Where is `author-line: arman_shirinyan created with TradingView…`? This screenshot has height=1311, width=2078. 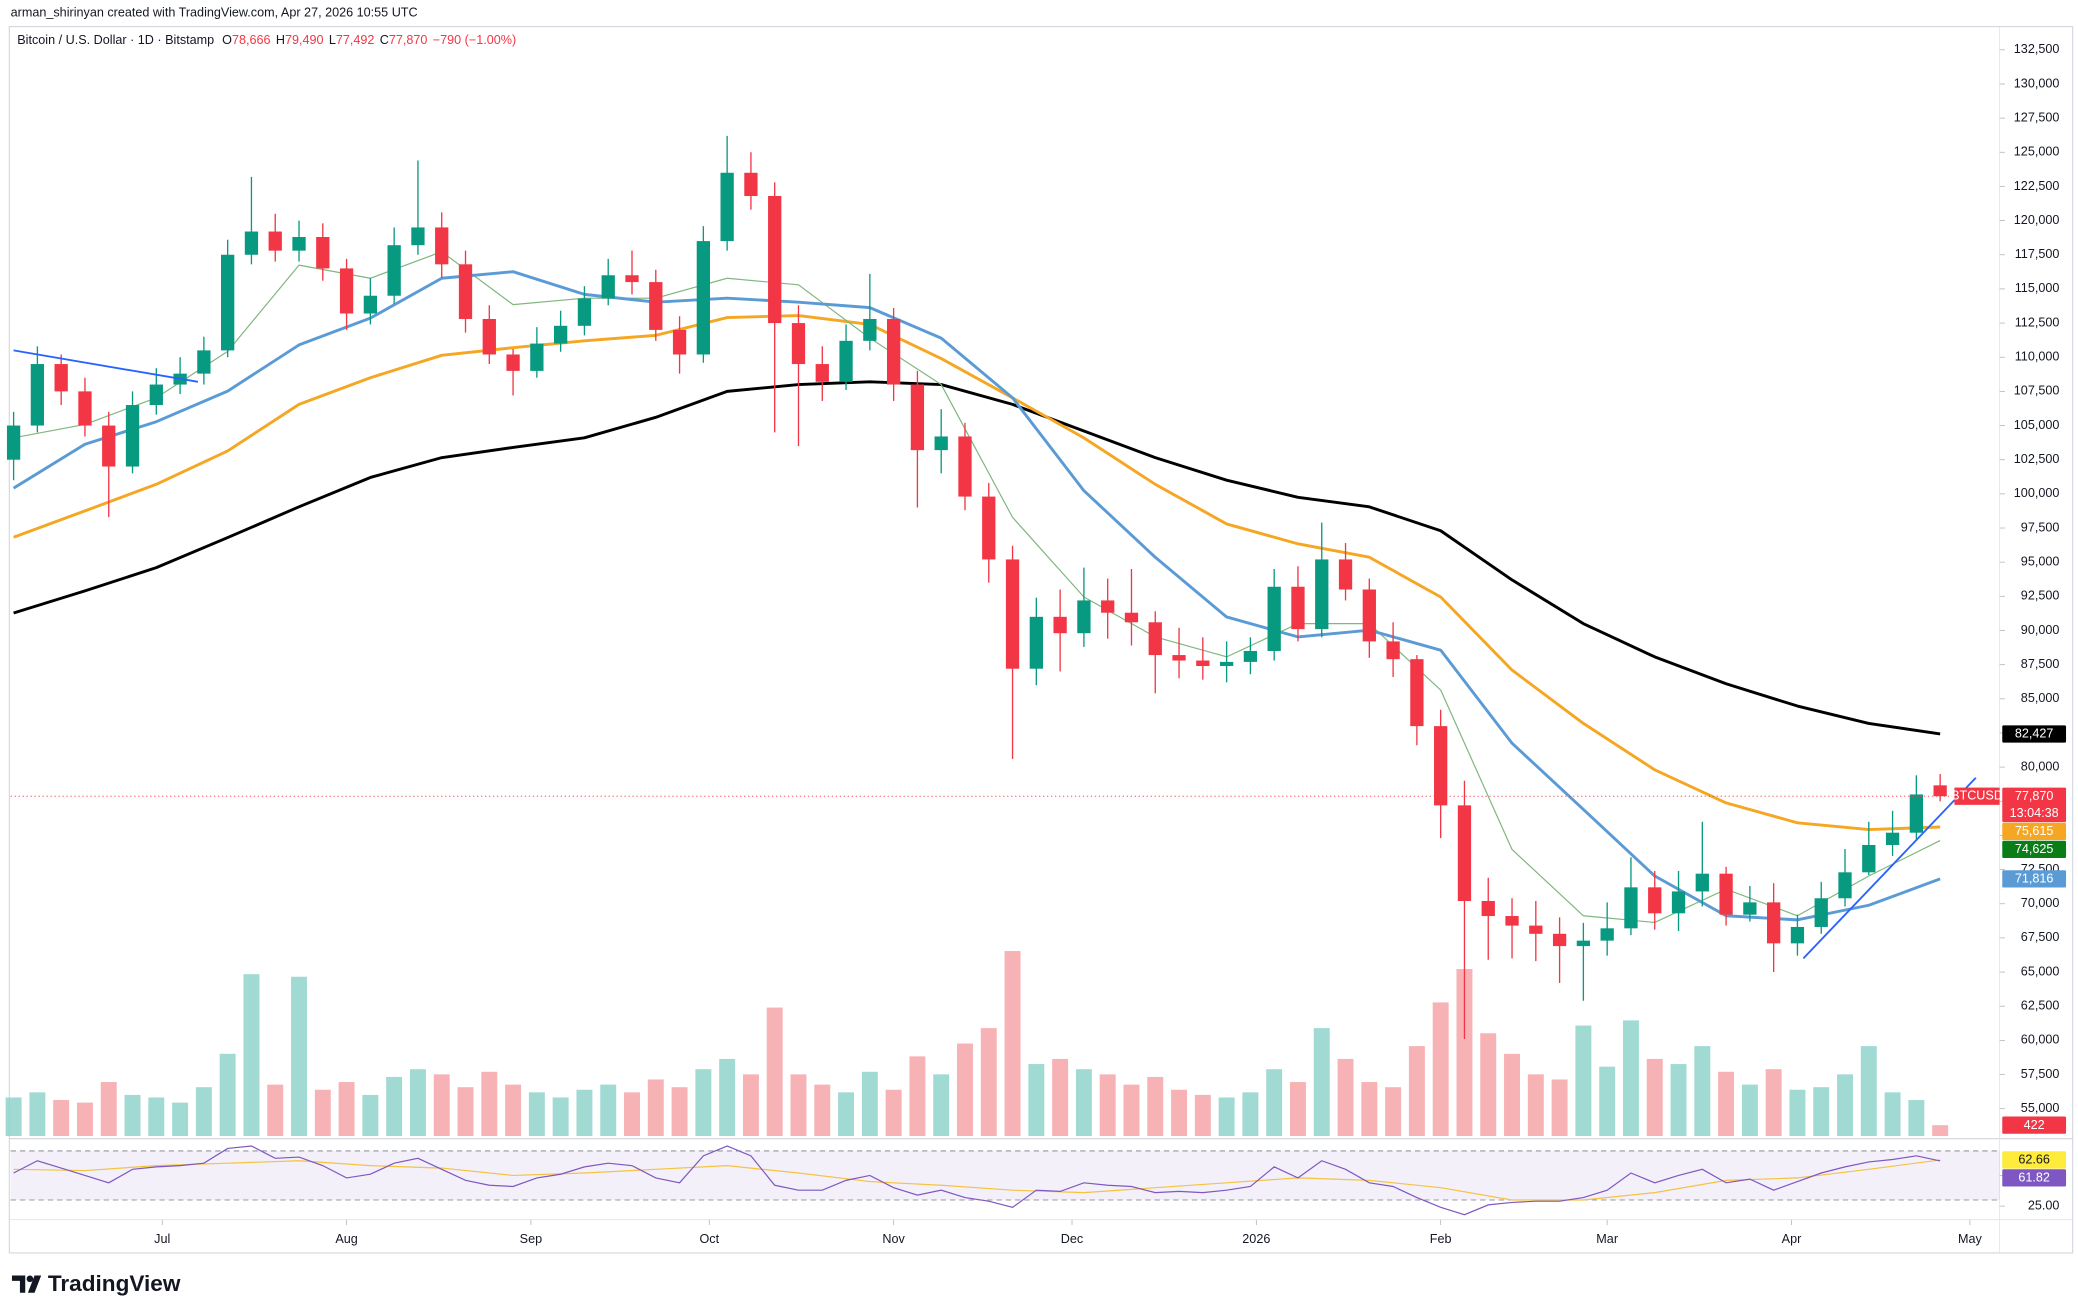 author-line: arman_shirinyan created with TradingView… is located at coordinates (214, 13).